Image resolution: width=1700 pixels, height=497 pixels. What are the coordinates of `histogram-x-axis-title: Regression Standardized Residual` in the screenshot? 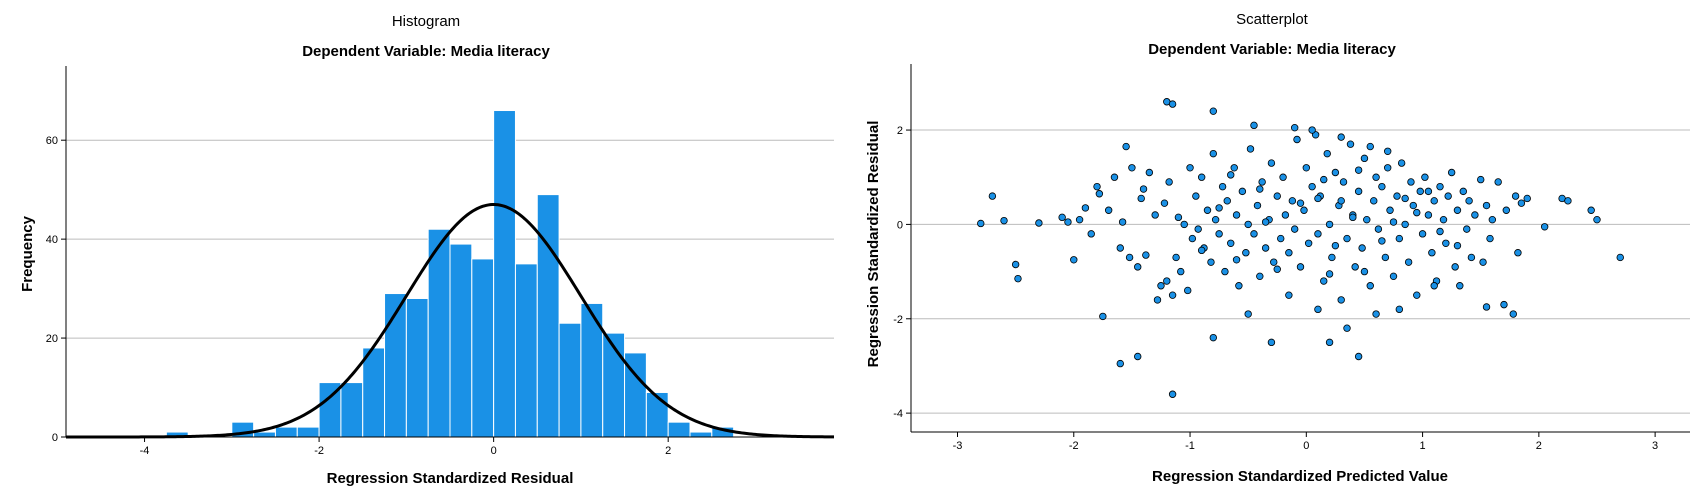 It's located at (450, 478).